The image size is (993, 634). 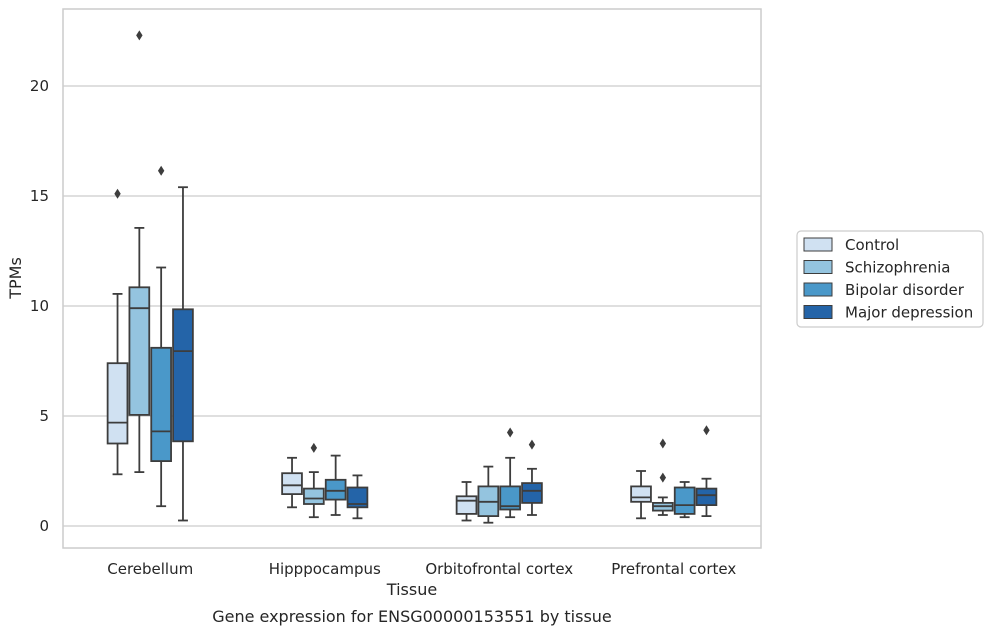 I want to click on x-tick-label: Hipppocampus, so click(x=325, y=569).